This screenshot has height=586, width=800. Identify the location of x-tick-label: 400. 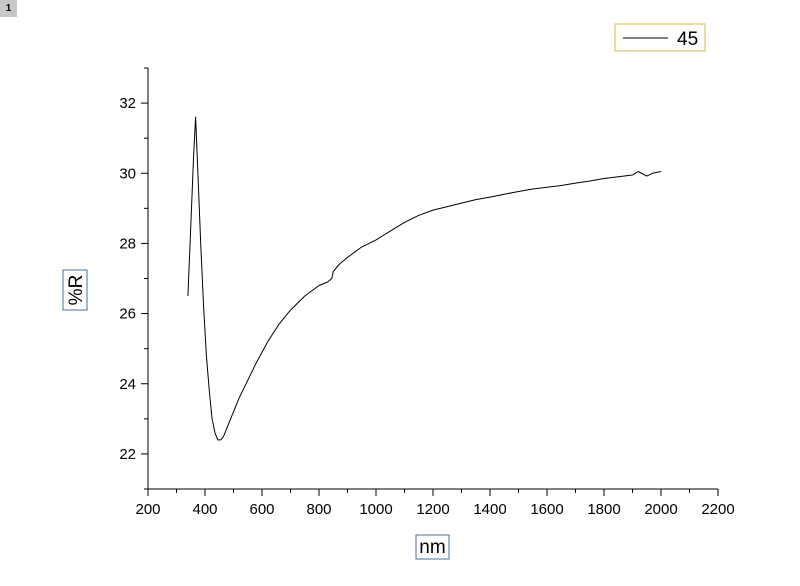
(204, 509).